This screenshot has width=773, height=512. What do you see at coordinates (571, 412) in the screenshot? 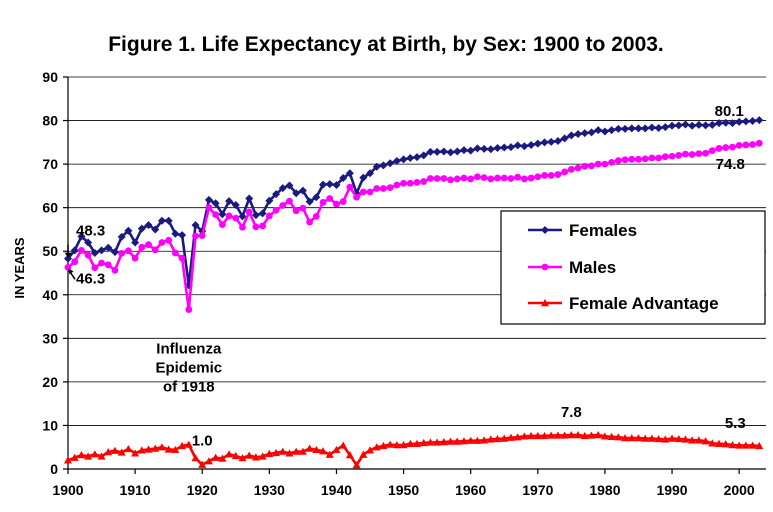
I see `annotation-label: 7.8` at bounding box center [571, 412].